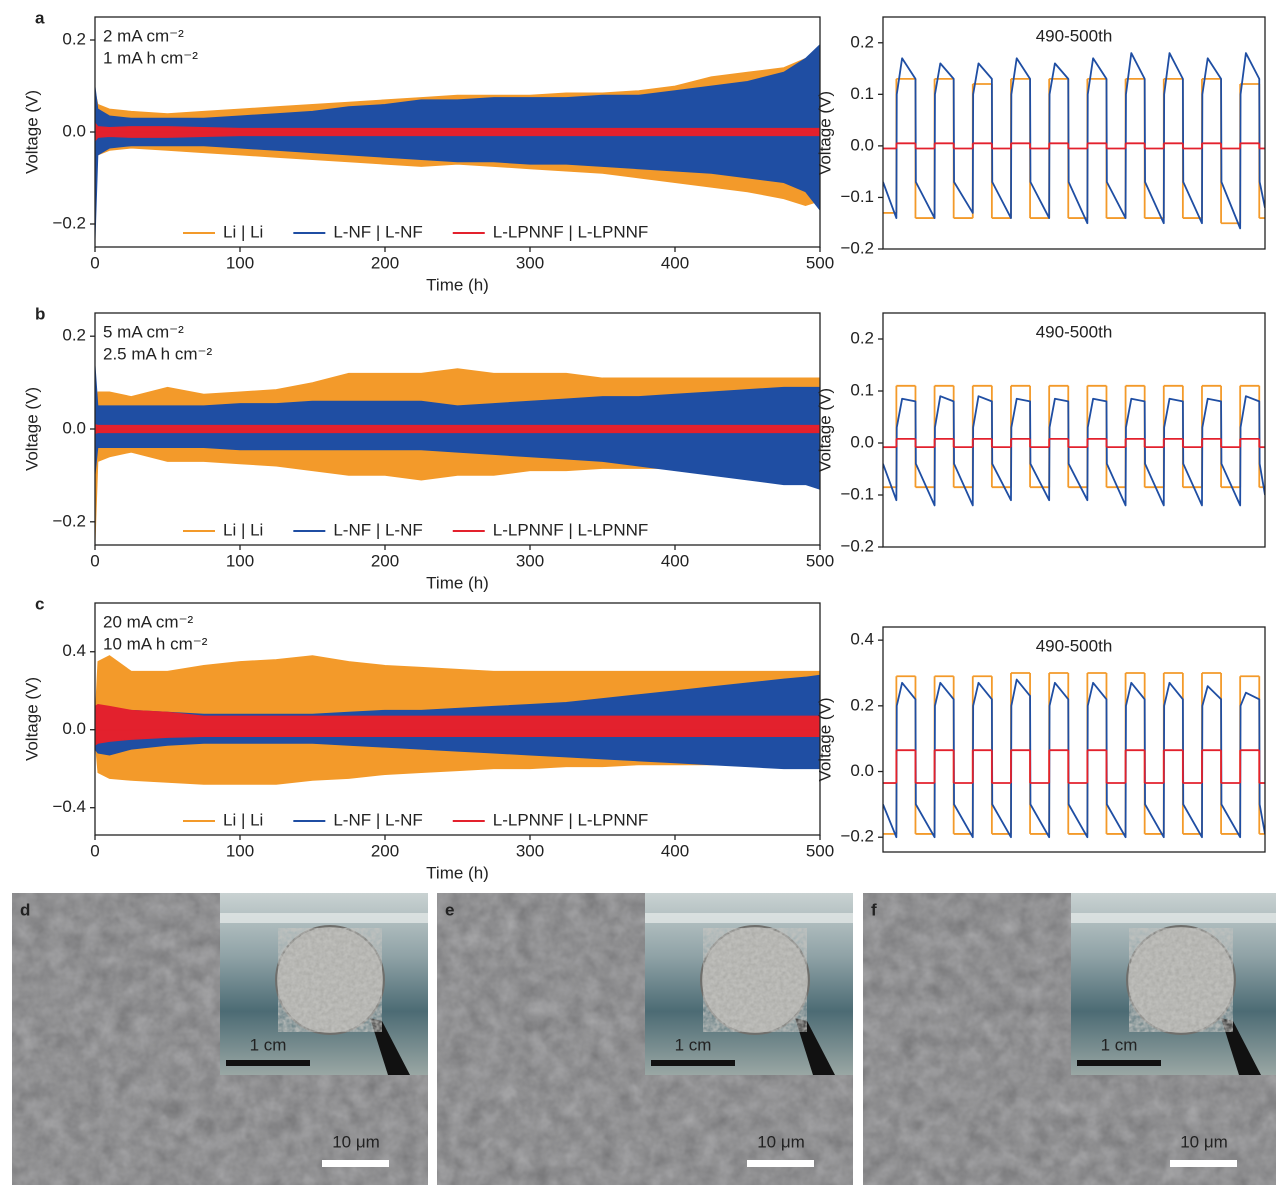  What do you see at coordinates (874, 909) in the screenshot?
I see `panel-label: f` at bounding box center [874, 909].